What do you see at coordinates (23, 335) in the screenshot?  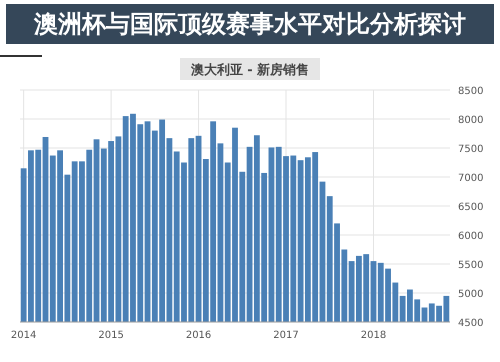 I see `x-tick-label: 2014` at bounding box center [23, 335].